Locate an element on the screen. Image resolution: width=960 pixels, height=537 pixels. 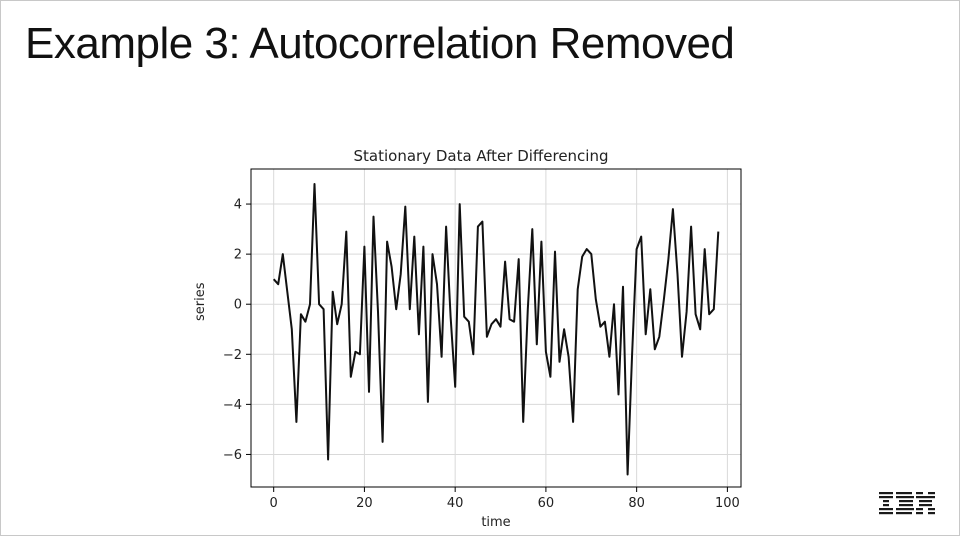
x-axis-label: time is located at coordinates (496, 522).